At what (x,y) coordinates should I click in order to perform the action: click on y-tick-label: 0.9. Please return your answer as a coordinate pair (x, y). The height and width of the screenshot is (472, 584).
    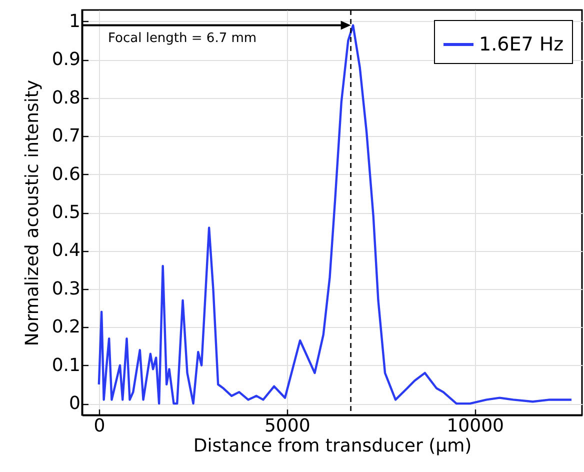
    Looking at the image, I should click on (66, 59).